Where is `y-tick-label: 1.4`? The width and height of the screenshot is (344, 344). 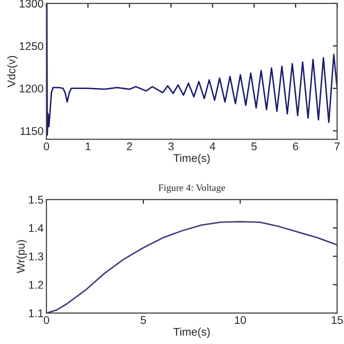
y-tick-label: 1.4 is located at coordinates (36, 228).